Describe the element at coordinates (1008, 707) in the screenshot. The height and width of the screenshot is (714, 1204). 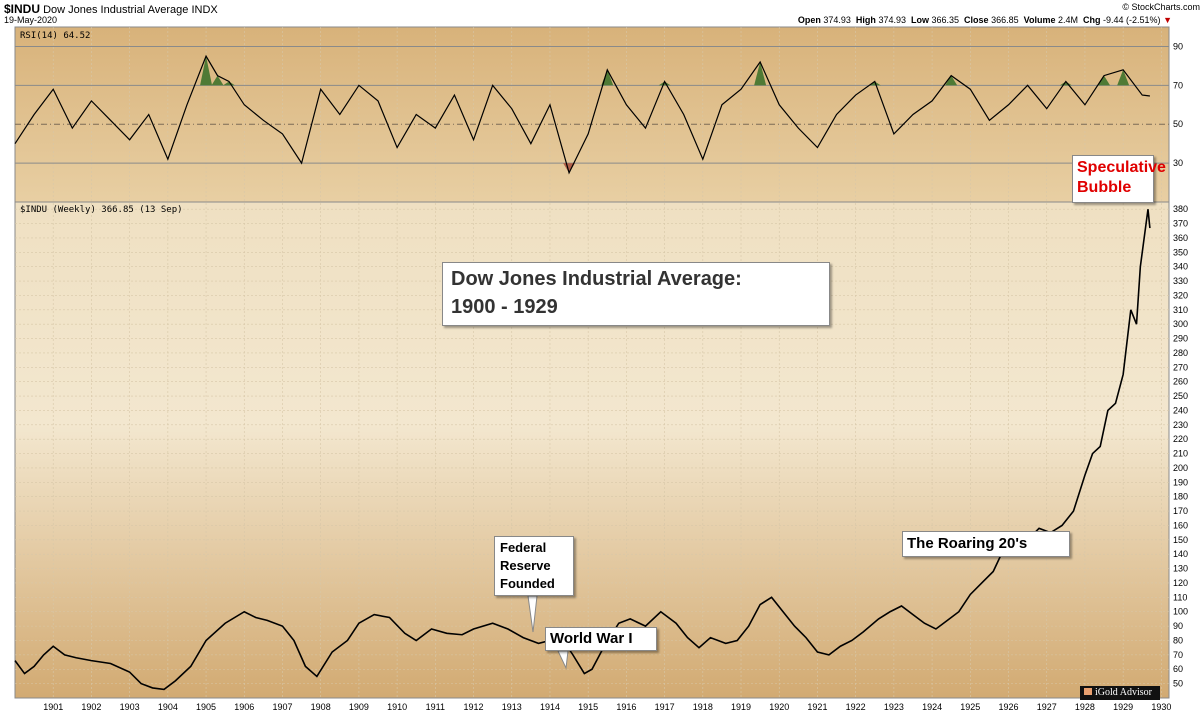
I see `x-tick-label: 1926` at that location.